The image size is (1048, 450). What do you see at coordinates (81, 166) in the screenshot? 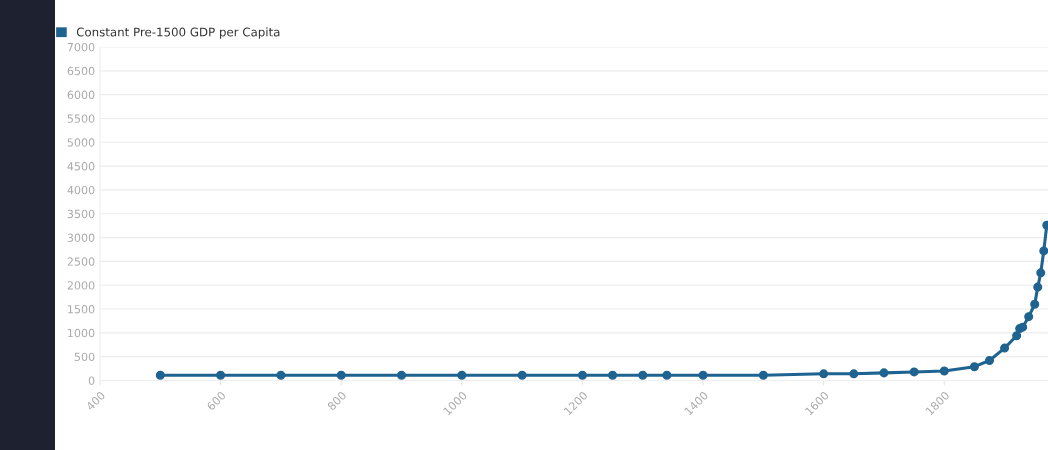
I see `y-tick-label: 4500` at bounding box center [81, 166].